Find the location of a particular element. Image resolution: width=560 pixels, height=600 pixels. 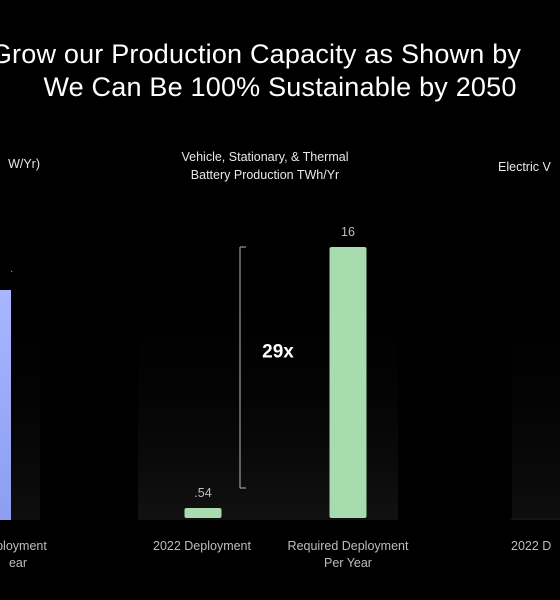

left-panel-subtitle: W/Yr) is located at coordinates (24, 164).